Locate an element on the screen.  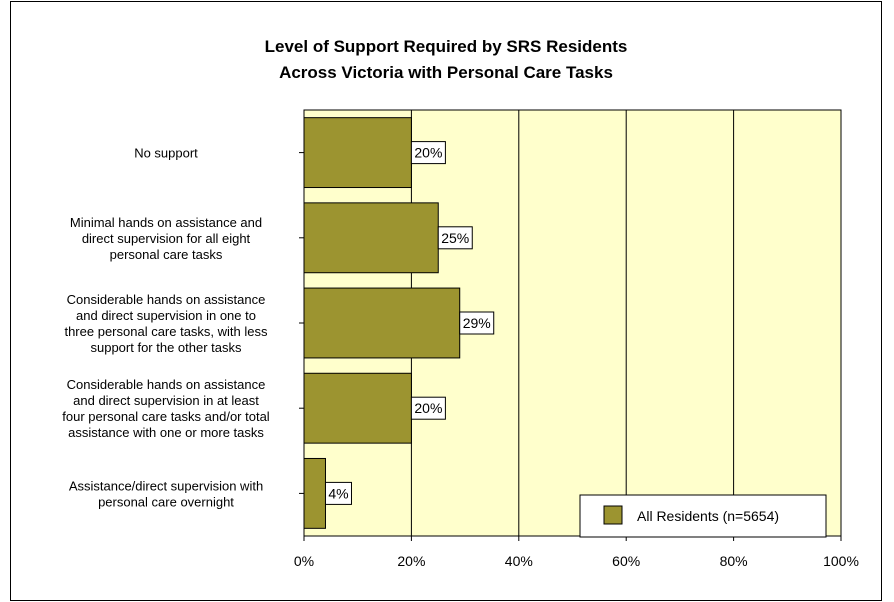
x-tick-label: 60% is located at coordinates (626, 561).